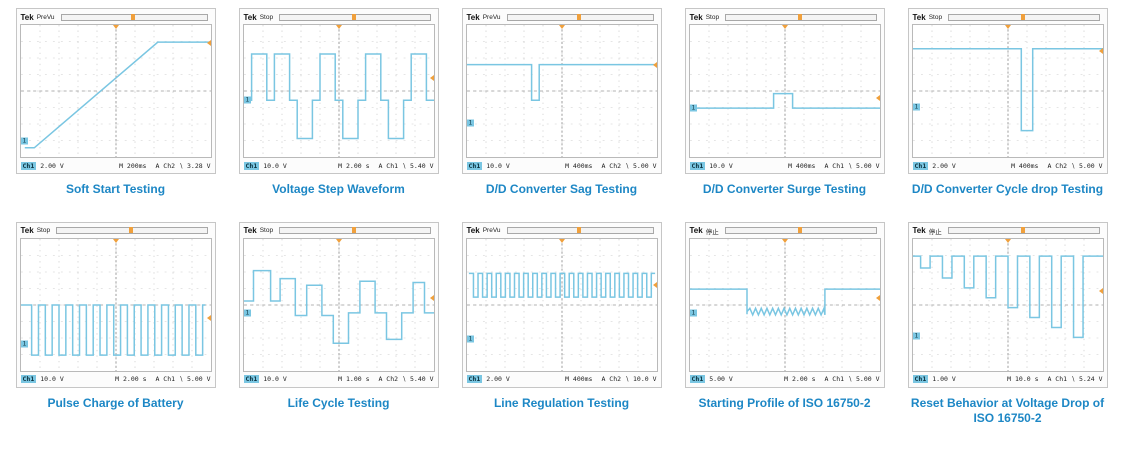  I want to click on oscilloscope-capture: Tek PreVu 1 Ch1 2.00 V M 400ms A Ch2 ∖ 10.0 V, so click(561, 304).